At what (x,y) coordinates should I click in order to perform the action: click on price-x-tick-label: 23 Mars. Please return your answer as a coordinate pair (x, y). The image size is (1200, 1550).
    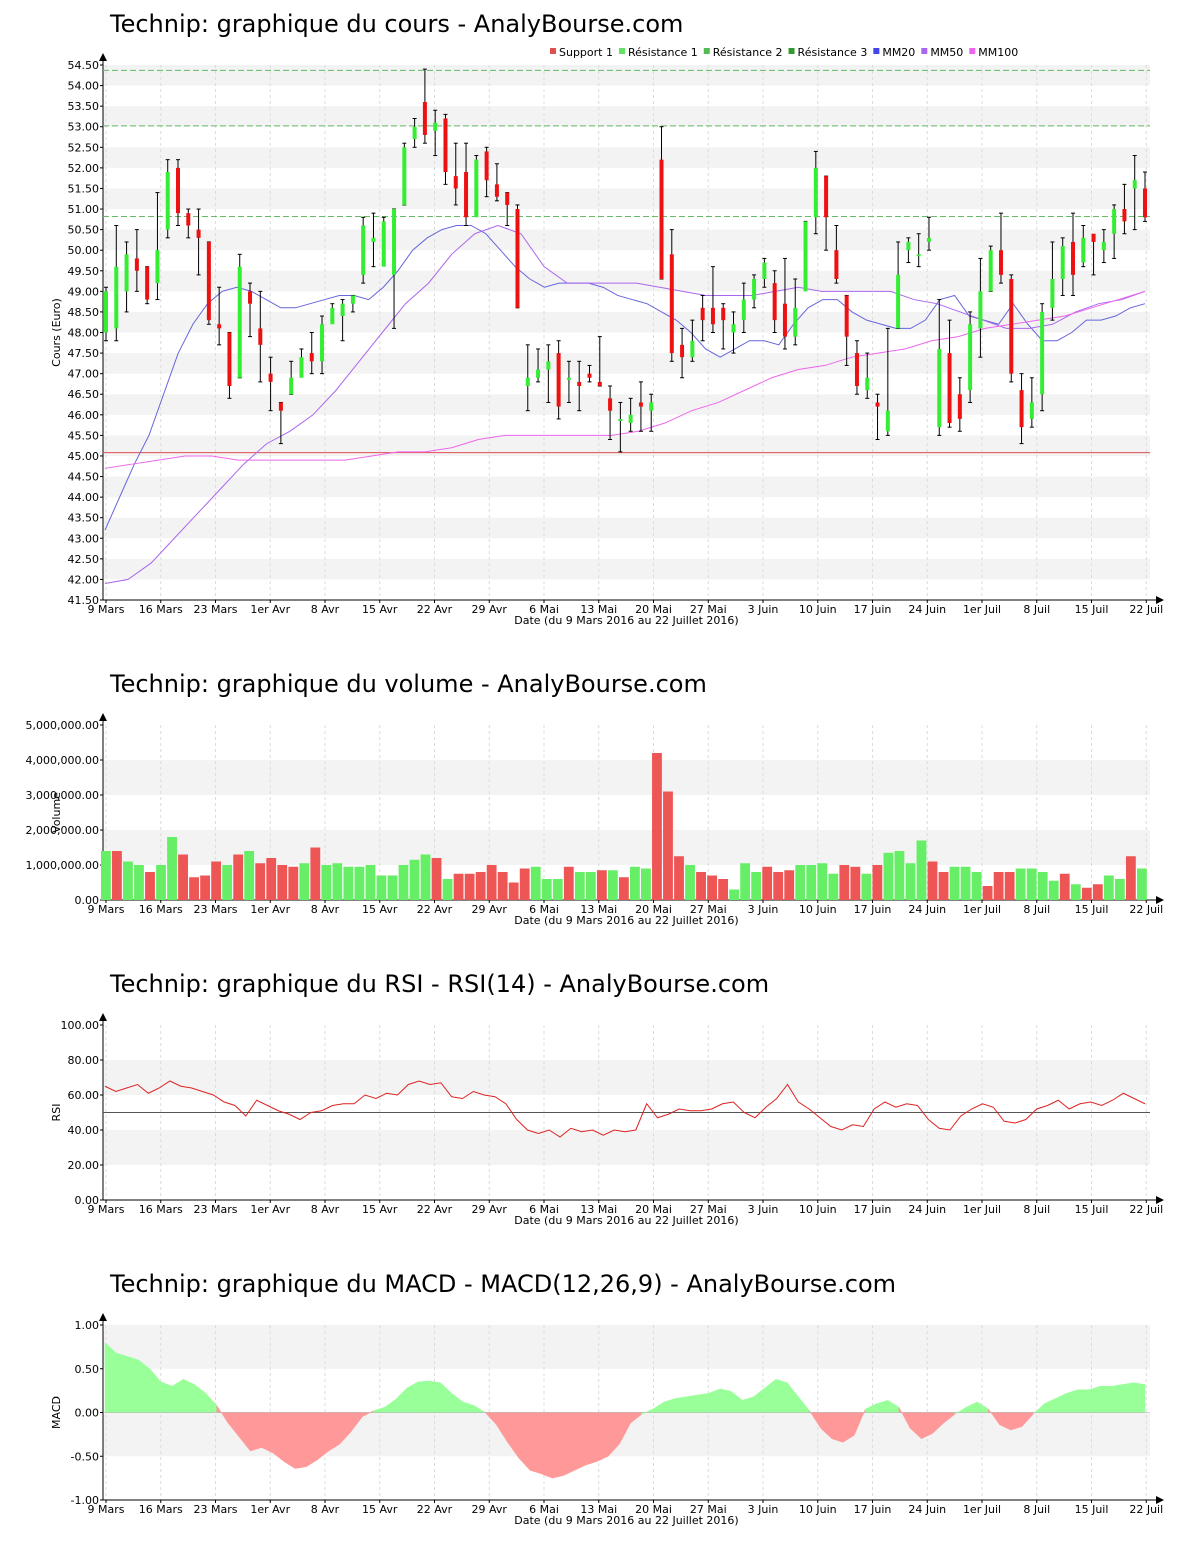
    Looking at the image, I should click on (216, 609).